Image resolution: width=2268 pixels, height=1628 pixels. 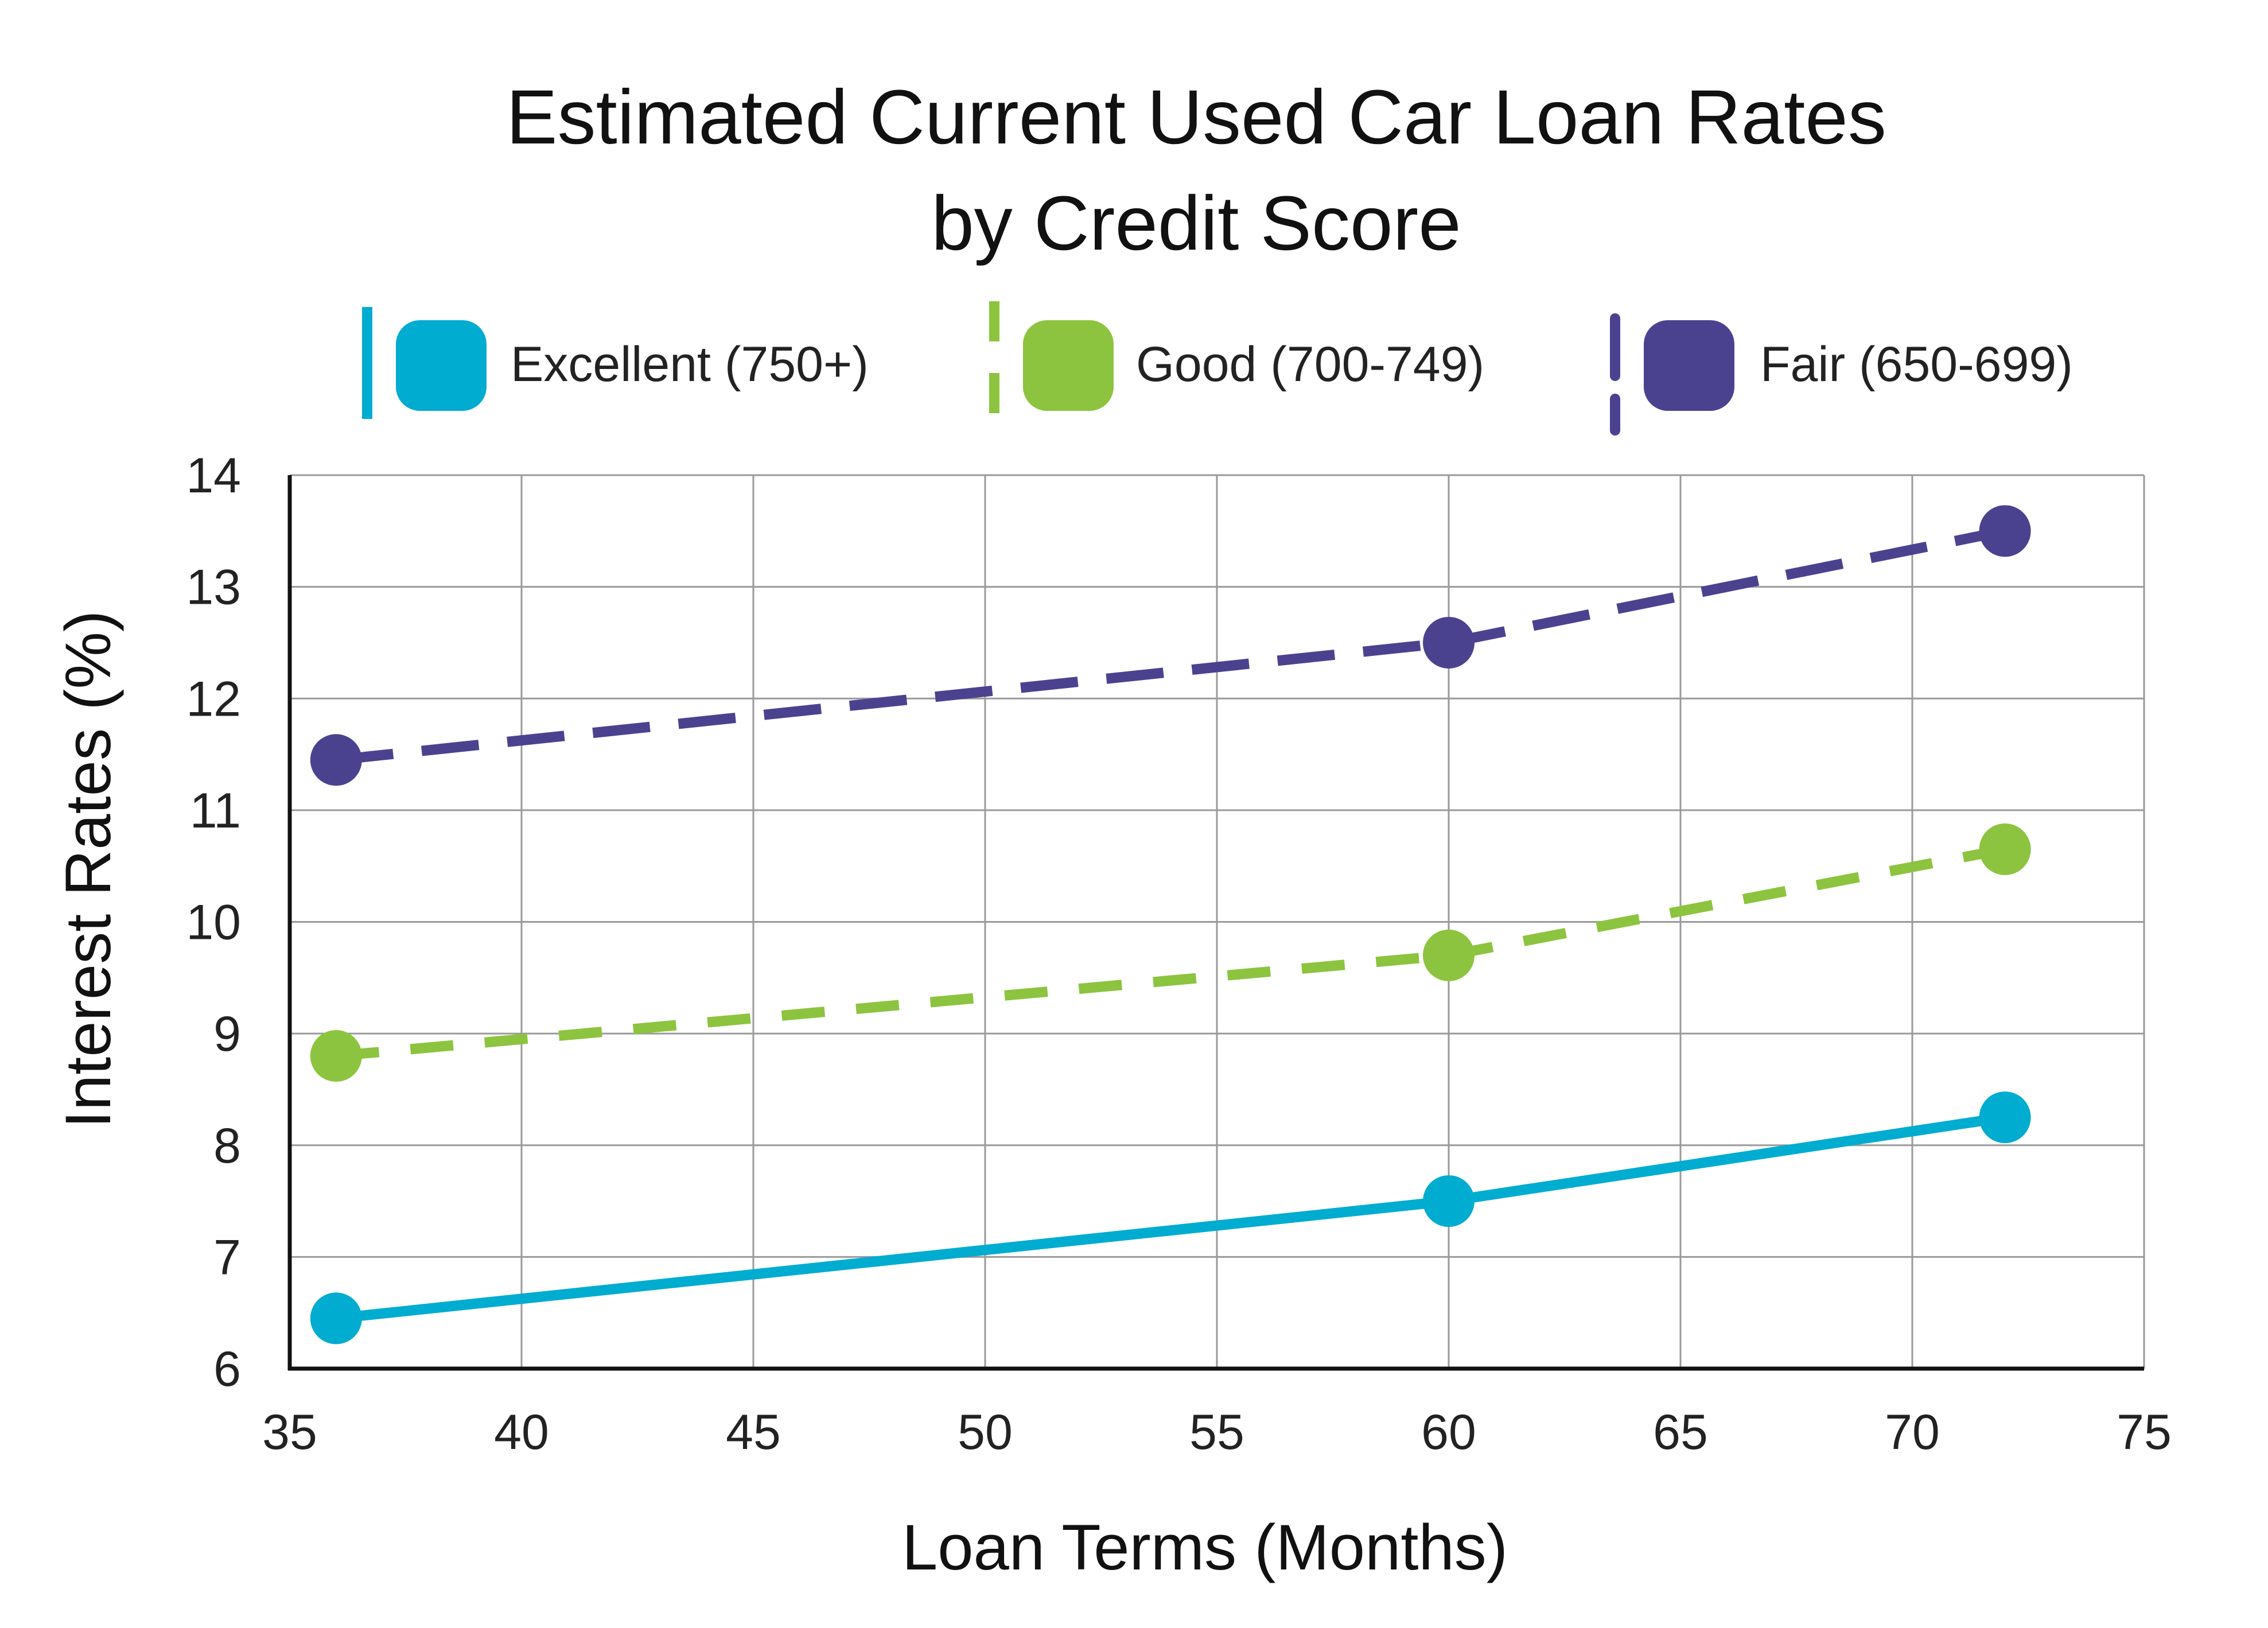 I want to click on x-tick-label-35: 35, so click(x=289, y=1432).